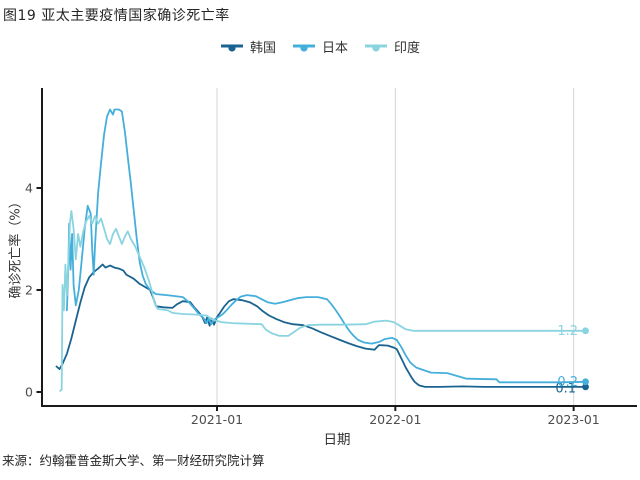 This screenshot has height=480, width=640. I want to click on x-tick-label-2021-01: 2021-01, so click(217, 419).